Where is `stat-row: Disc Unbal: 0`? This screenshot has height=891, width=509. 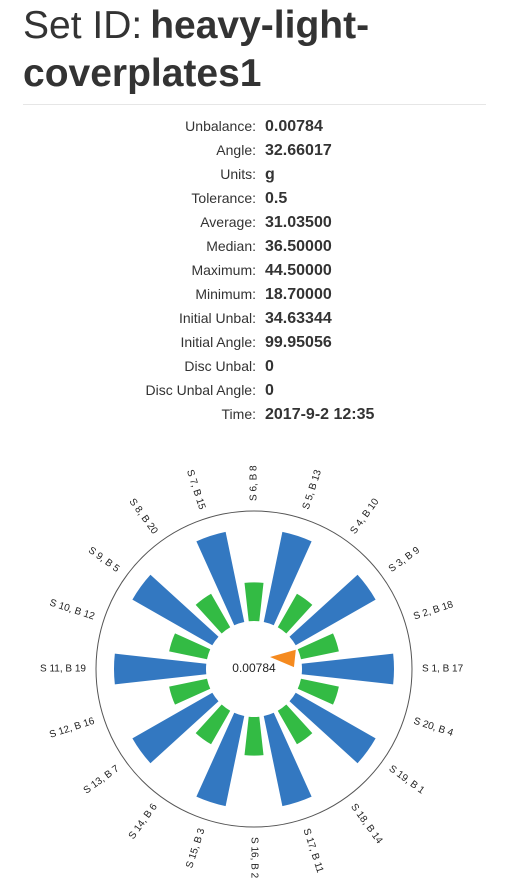 stat-row: Disc Unbal: 0 is located at coordinates (254, 368).